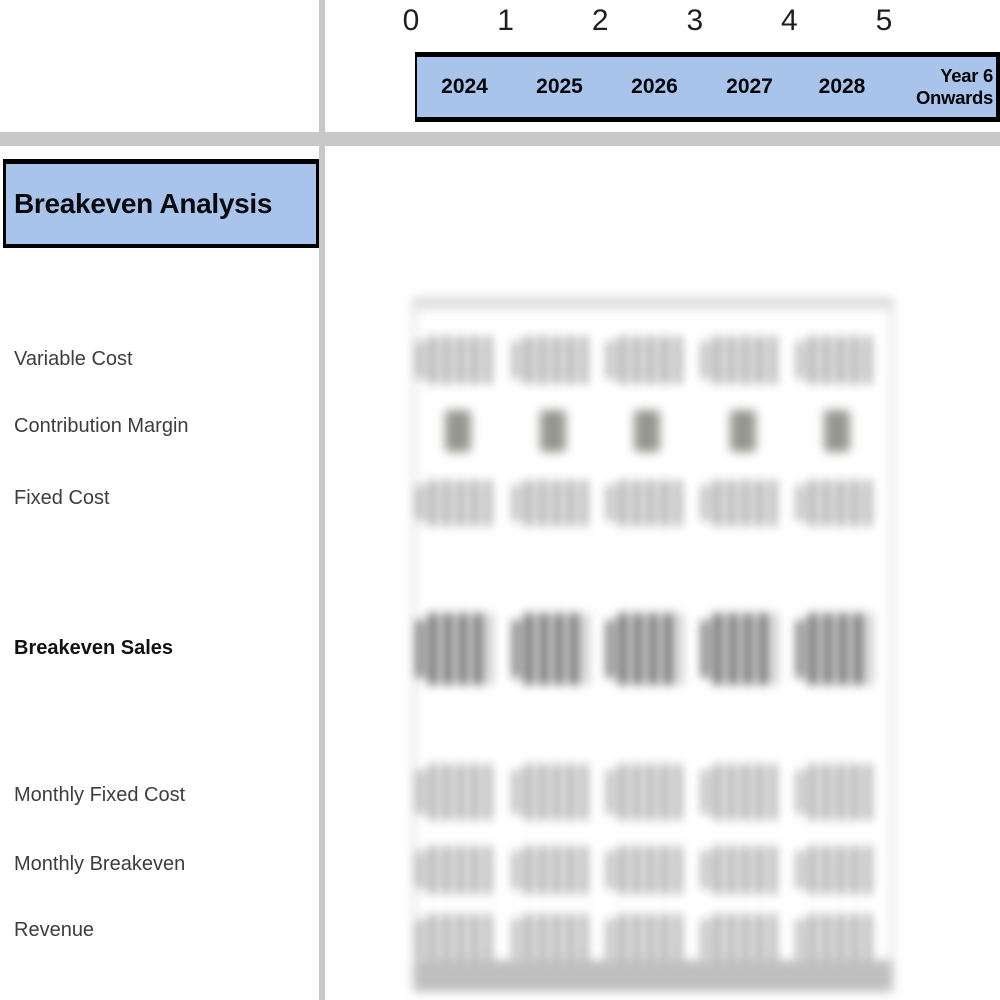  What do you see at coordinates (322, 500) in the screenshot?
I see `frozen-pane-vertical-divider` at bounding box center [322, 500].